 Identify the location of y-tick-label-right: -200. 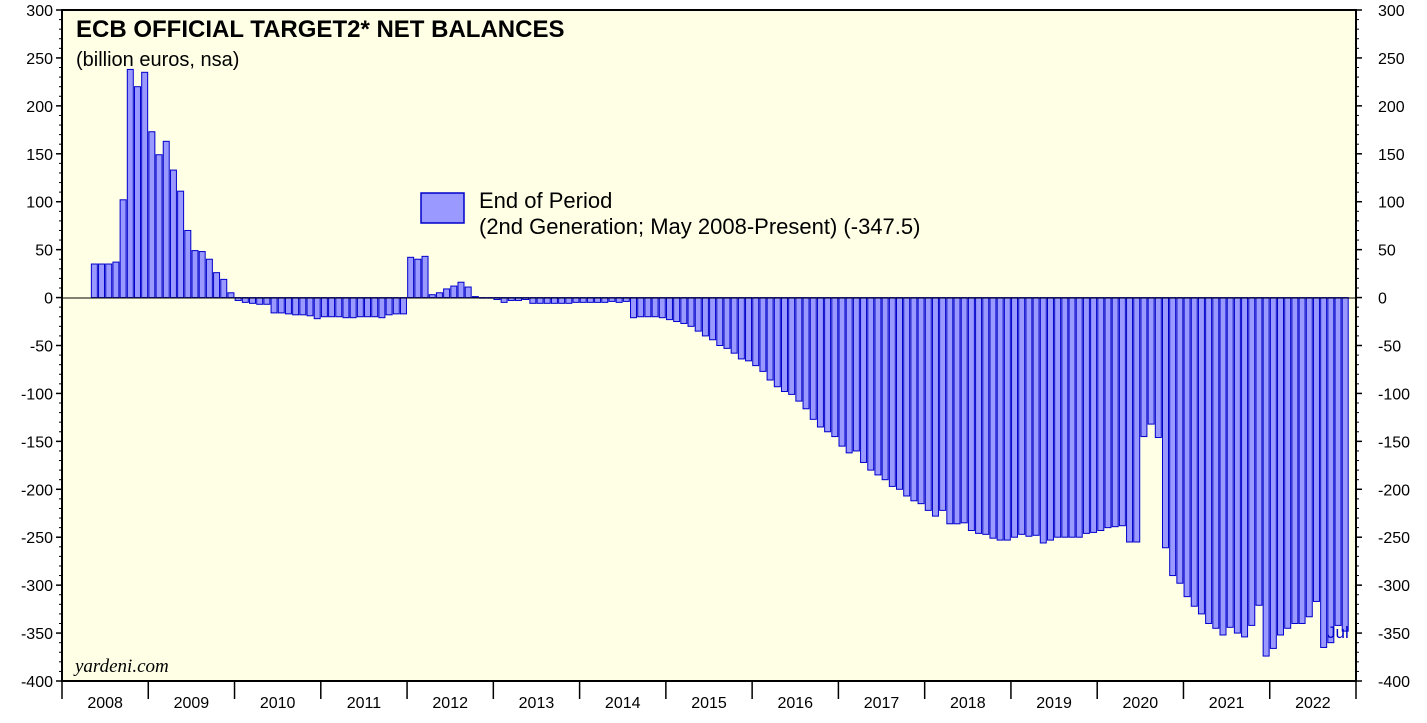
(1394, 490).